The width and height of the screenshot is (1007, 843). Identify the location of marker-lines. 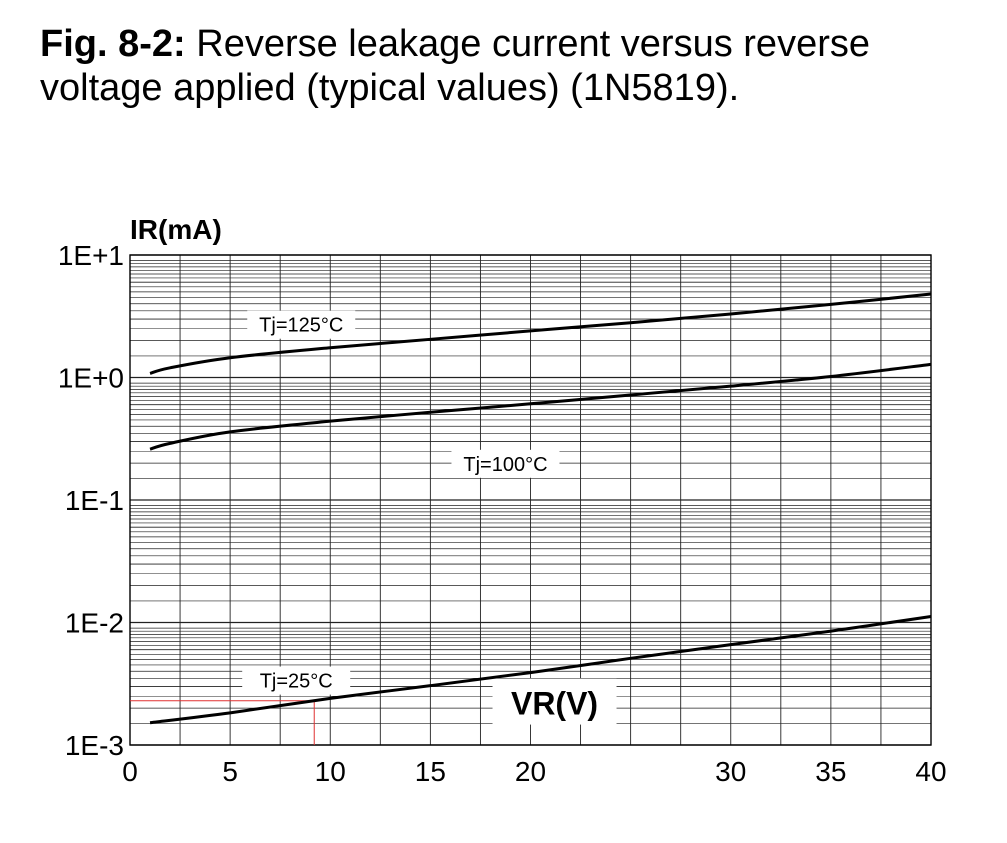
(222, 722).